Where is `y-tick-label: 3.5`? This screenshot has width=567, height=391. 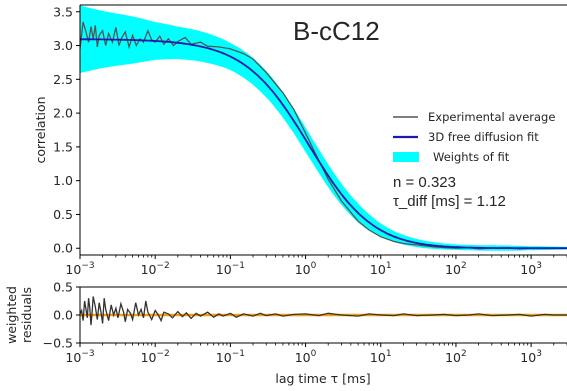
y-tick-label: 3.5 is located at coordinates (63, 11).